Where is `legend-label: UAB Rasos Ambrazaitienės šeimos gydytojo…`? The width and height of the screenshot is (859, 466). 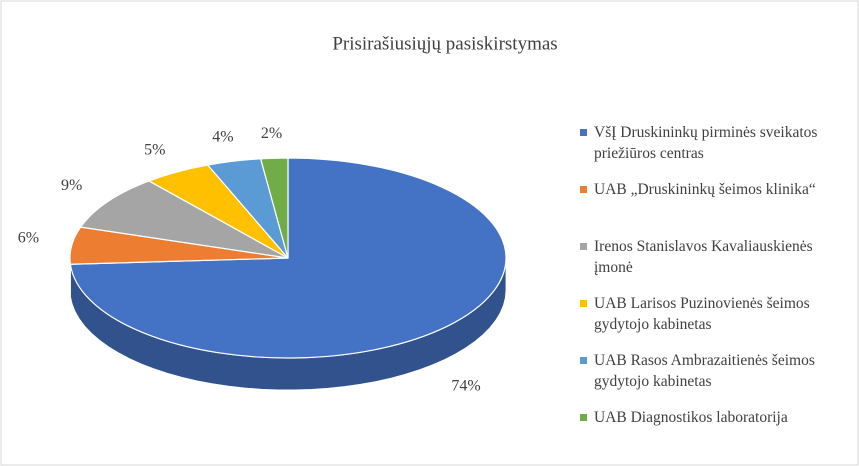 legend-label: UAB Rasos Ambrazaitienės šeimos gydytojo… is located at coordinates (704, 371).